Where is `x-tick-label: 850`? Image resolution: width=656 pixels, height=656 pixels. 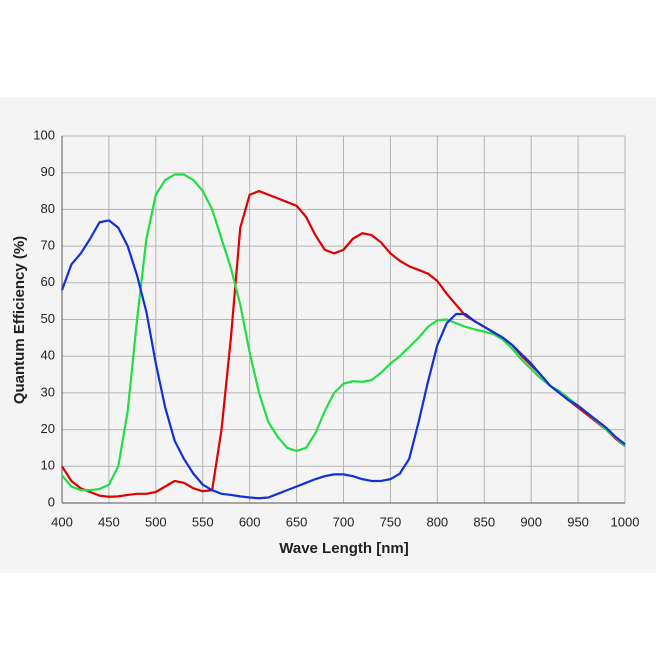 x-tick-label: 850 is located at coordinates (484, 521).